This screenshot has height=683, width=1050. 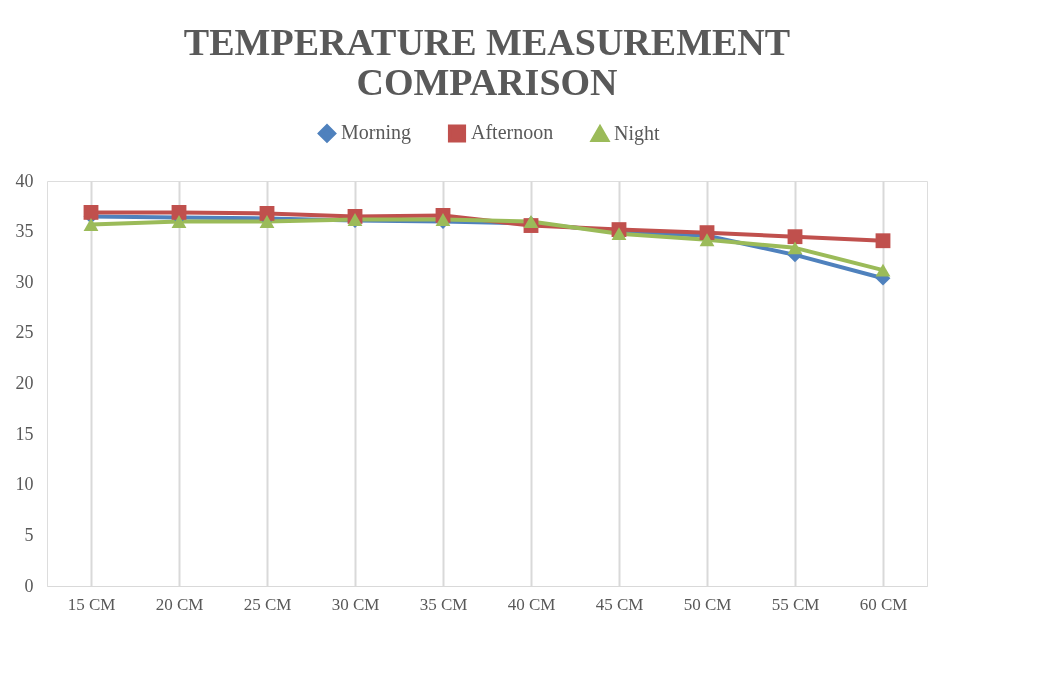 What do you see at coordinates (179, 604) in the screenshot?
I see `x-tick-label: 20 CM` at bounding box center [179, 604].